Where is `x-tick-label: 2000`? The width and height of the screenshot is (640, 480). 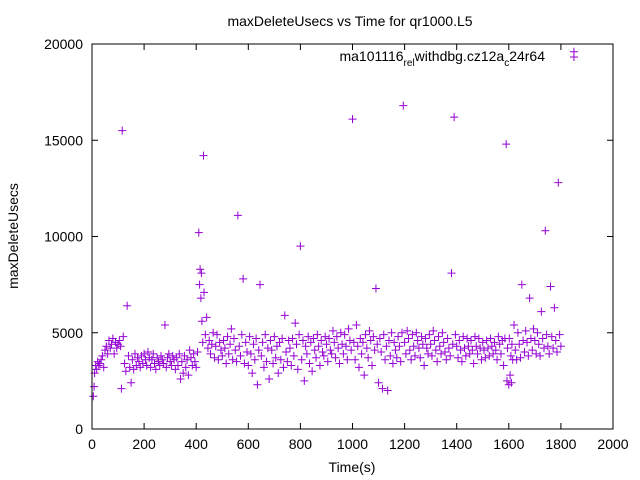 x-tick-label: 2000 is located at coordinates (612, 444).